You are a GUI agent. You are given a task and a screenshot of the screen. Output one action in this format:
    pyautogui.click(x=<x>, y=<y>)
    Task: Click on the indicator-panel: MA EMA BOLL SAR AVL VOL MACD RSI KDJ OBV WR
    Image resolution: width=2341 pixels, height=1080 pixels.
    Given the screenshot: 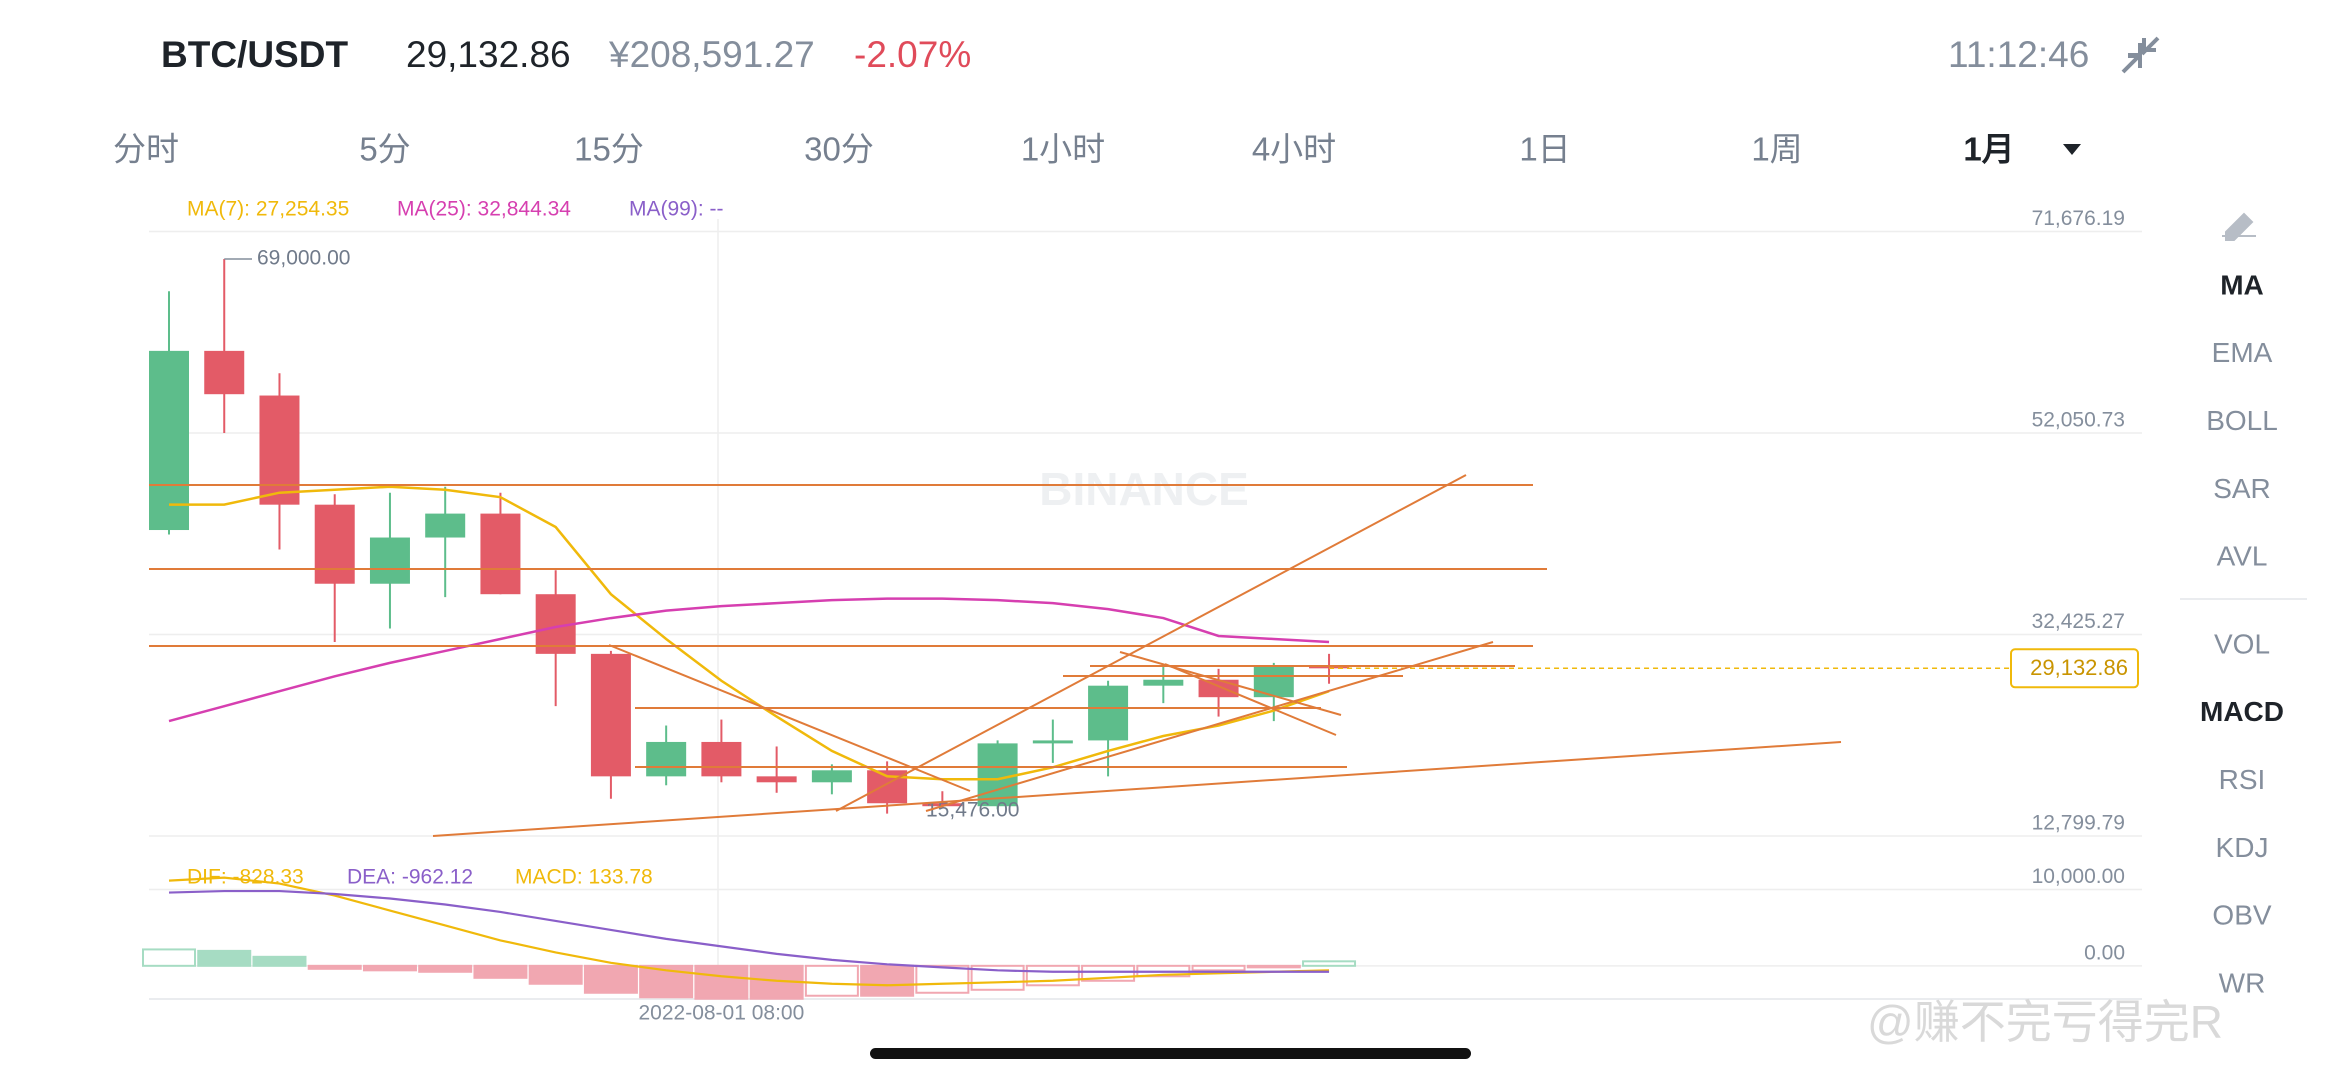 What is the action you would take?
    pyautogui.click(x=2242, y=633)
    